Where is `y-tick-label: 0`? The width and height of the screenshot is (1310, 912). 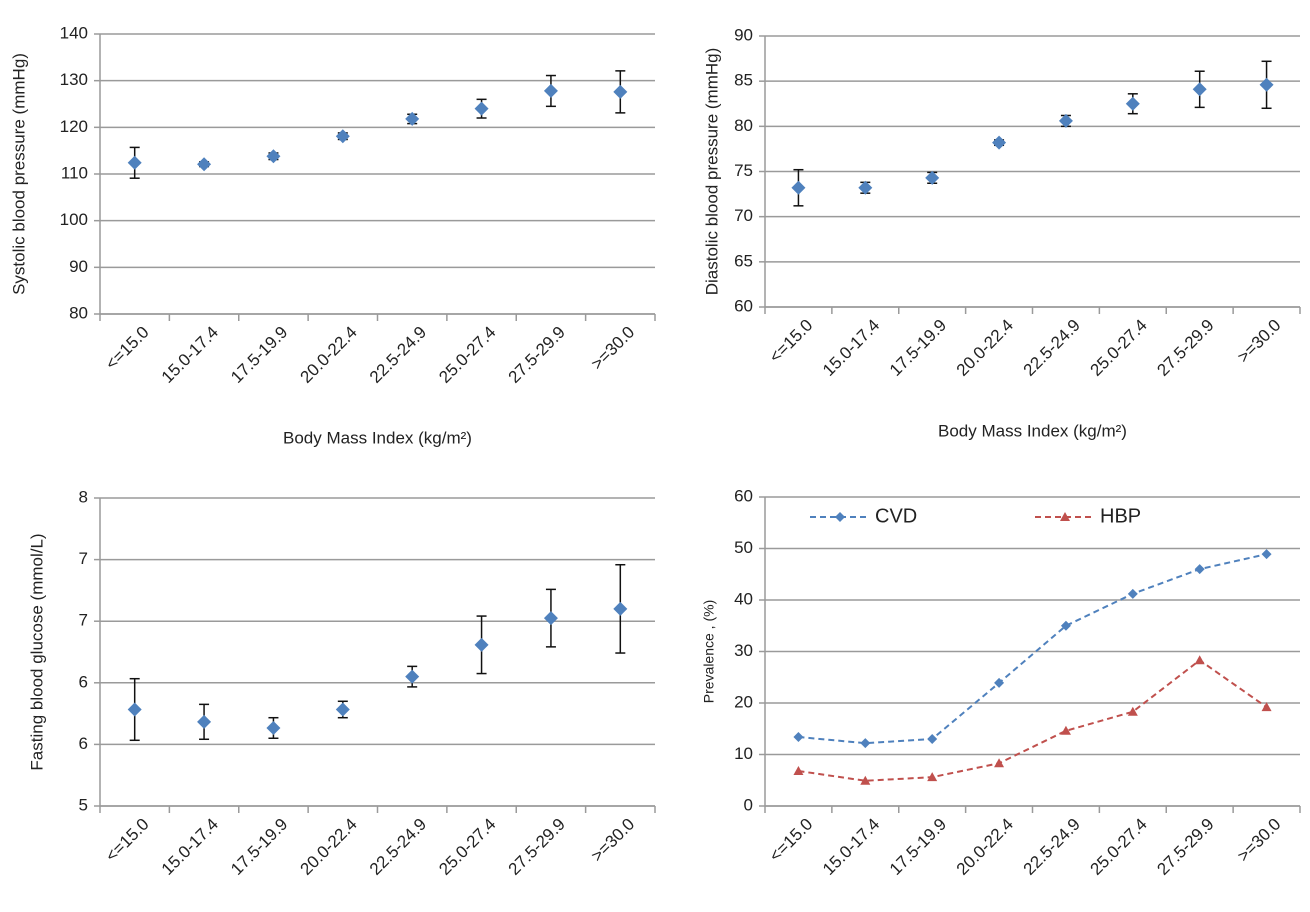
y-tick-label: 0 is located at coordinates (748, 804).